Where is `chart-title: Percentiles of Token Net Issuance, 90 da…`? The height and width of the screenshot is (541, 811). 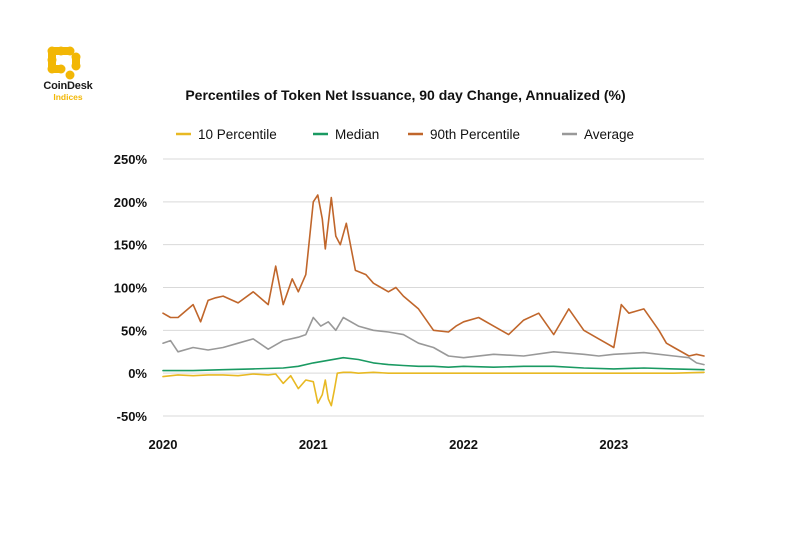
chart-title: Percentiles of Token Net Issuance, 90 da… is located at coordinates (405, 95).